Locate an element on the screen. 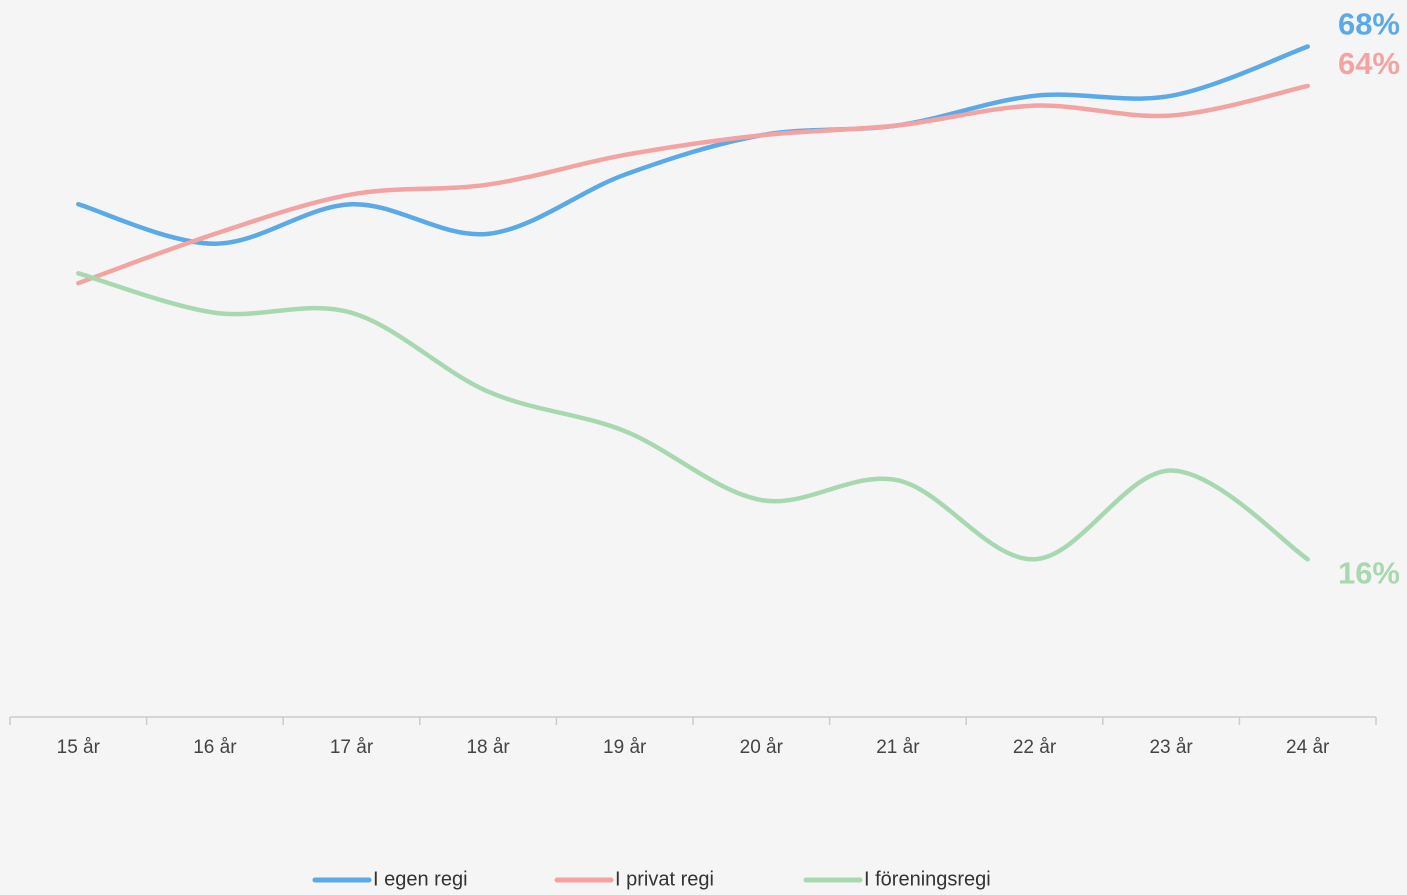 This screenshot has height=895, width=1407. legend-label: I föreningsregi is located at coordinates (927, 879).